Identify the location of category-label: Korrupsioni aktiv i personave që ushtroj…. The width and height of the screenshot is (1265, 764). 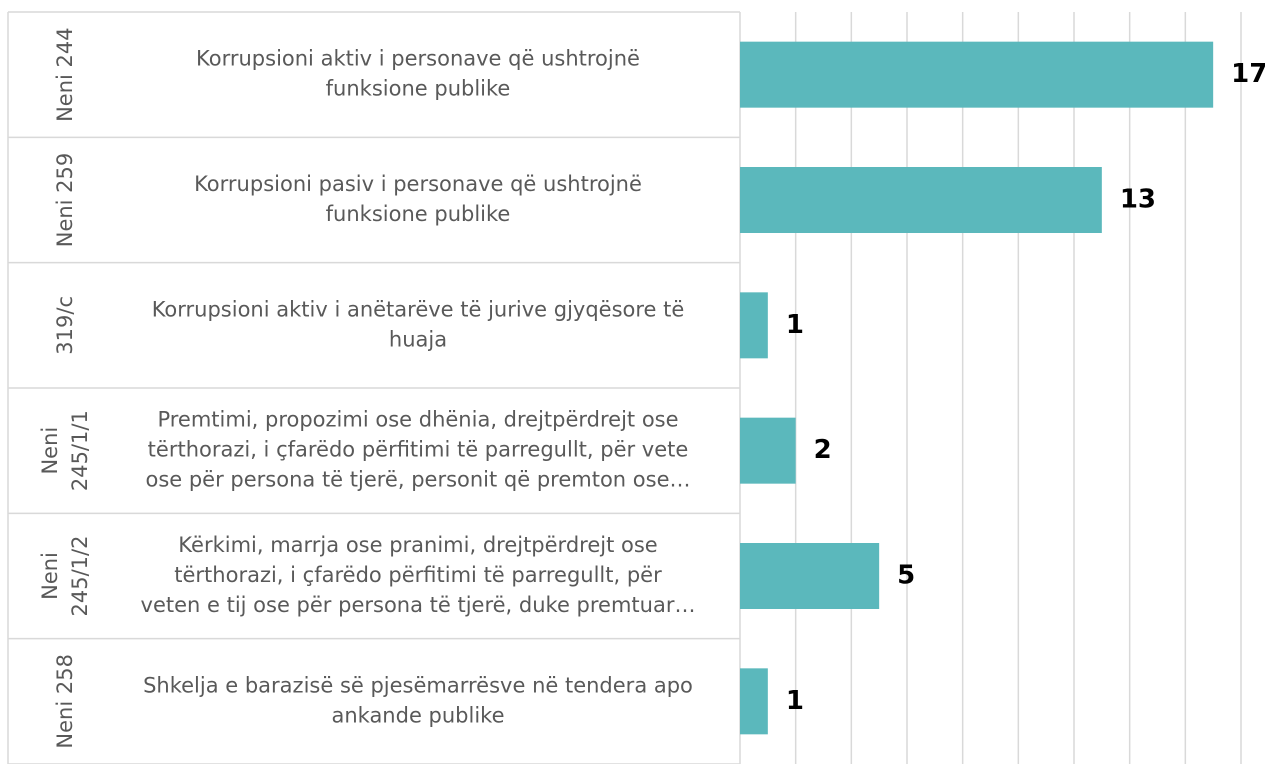
(418, 59).